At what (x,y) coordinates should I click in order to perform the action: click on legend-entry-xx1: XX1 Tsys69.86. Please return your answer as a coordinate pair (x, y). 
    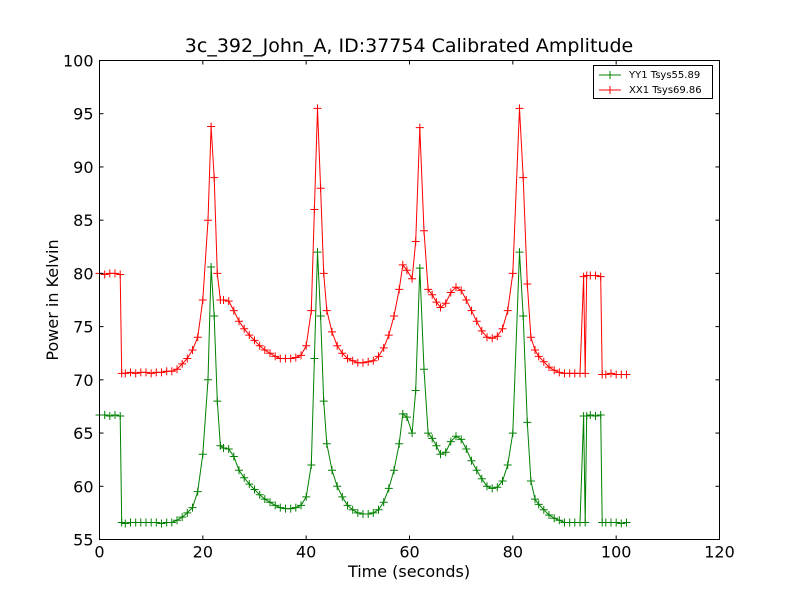
    Looking at the image, I should click on (650, 90).